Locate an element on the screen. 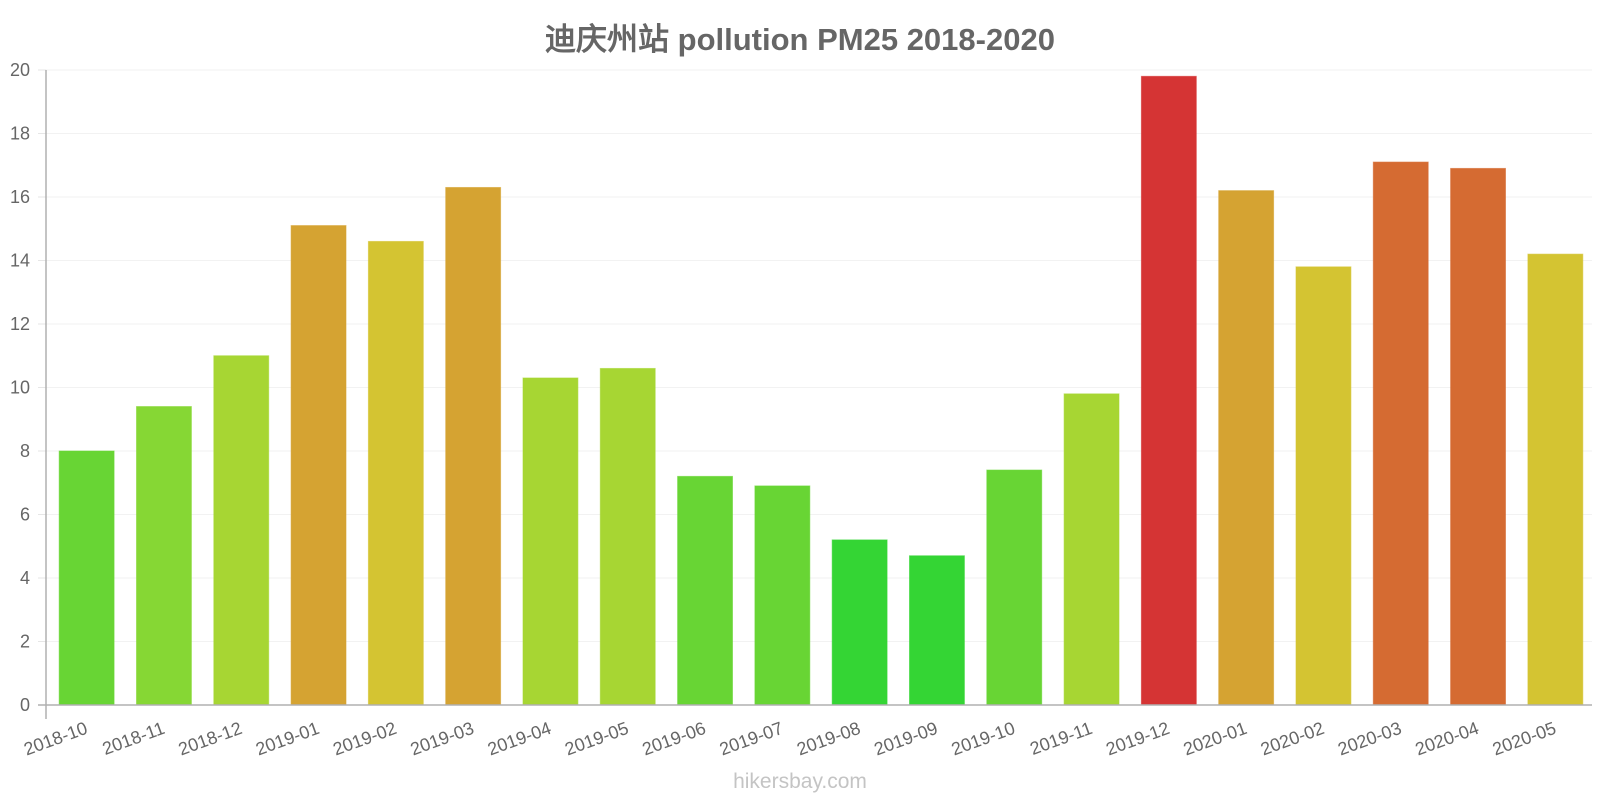 The width and height of the screenshot is (1600, 800). chart-title: 迪庆州站 pollution PM25 2018-2020 is located at coordinates (800, 39).